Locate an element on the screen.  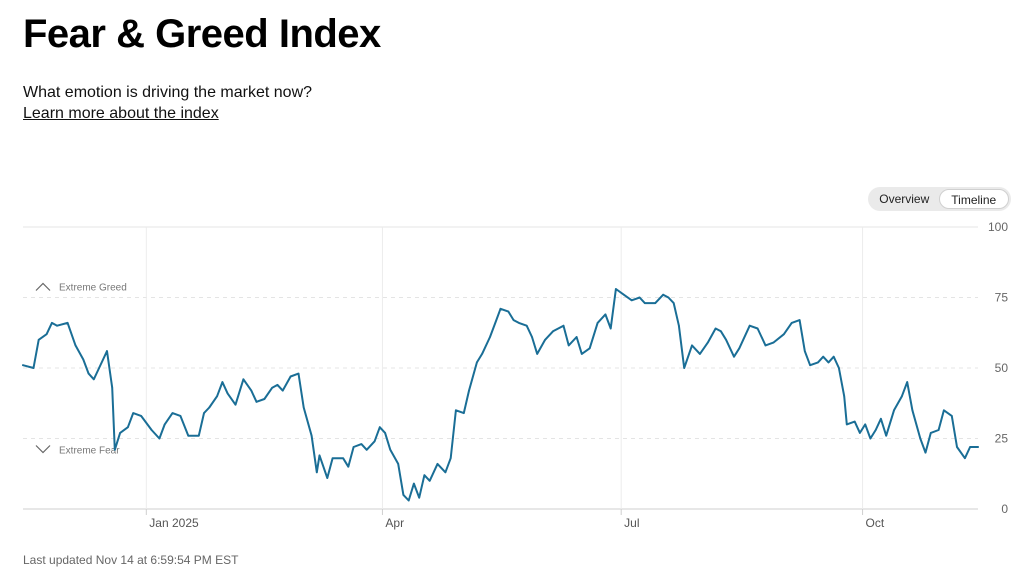
y-tick-label: 75 is located at coordinates (1002, 298).